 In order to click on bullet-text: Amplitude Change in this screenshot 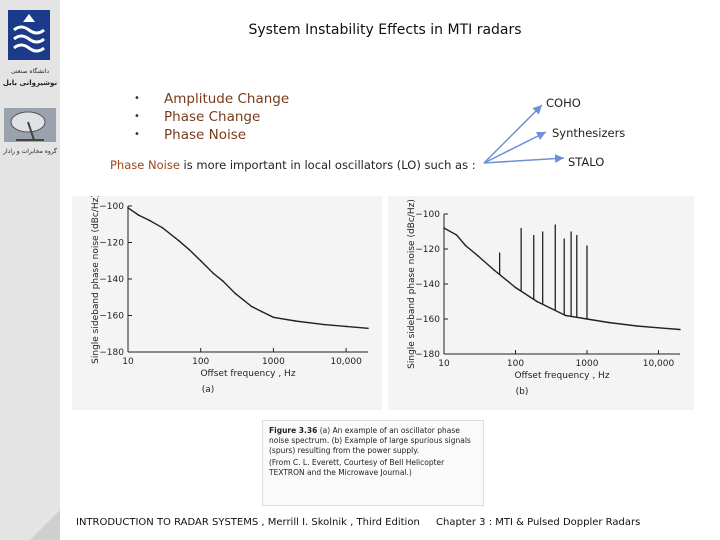, I will do `click(227, 99)`.